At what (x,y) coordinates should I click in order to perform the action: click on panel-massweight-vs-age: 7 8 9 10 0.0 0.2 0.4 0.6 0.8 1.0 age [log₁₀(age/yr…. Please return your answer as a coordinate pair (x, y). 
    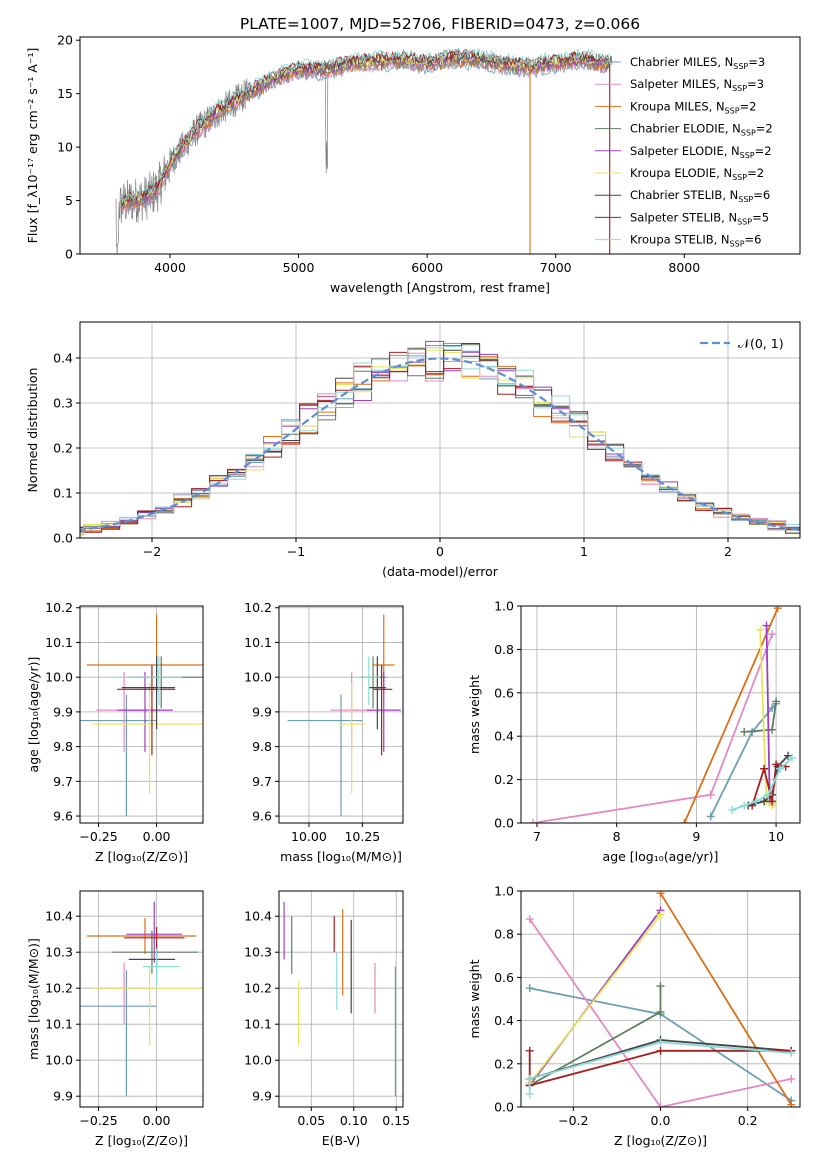
    Looking at the image, I should click on (634, 731).